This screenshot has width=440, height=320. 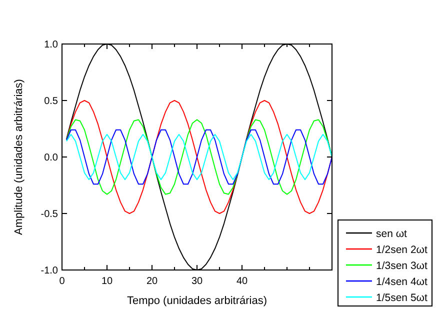 I want to click on y-tick-label: 0.0, so click(x=51, y=158).